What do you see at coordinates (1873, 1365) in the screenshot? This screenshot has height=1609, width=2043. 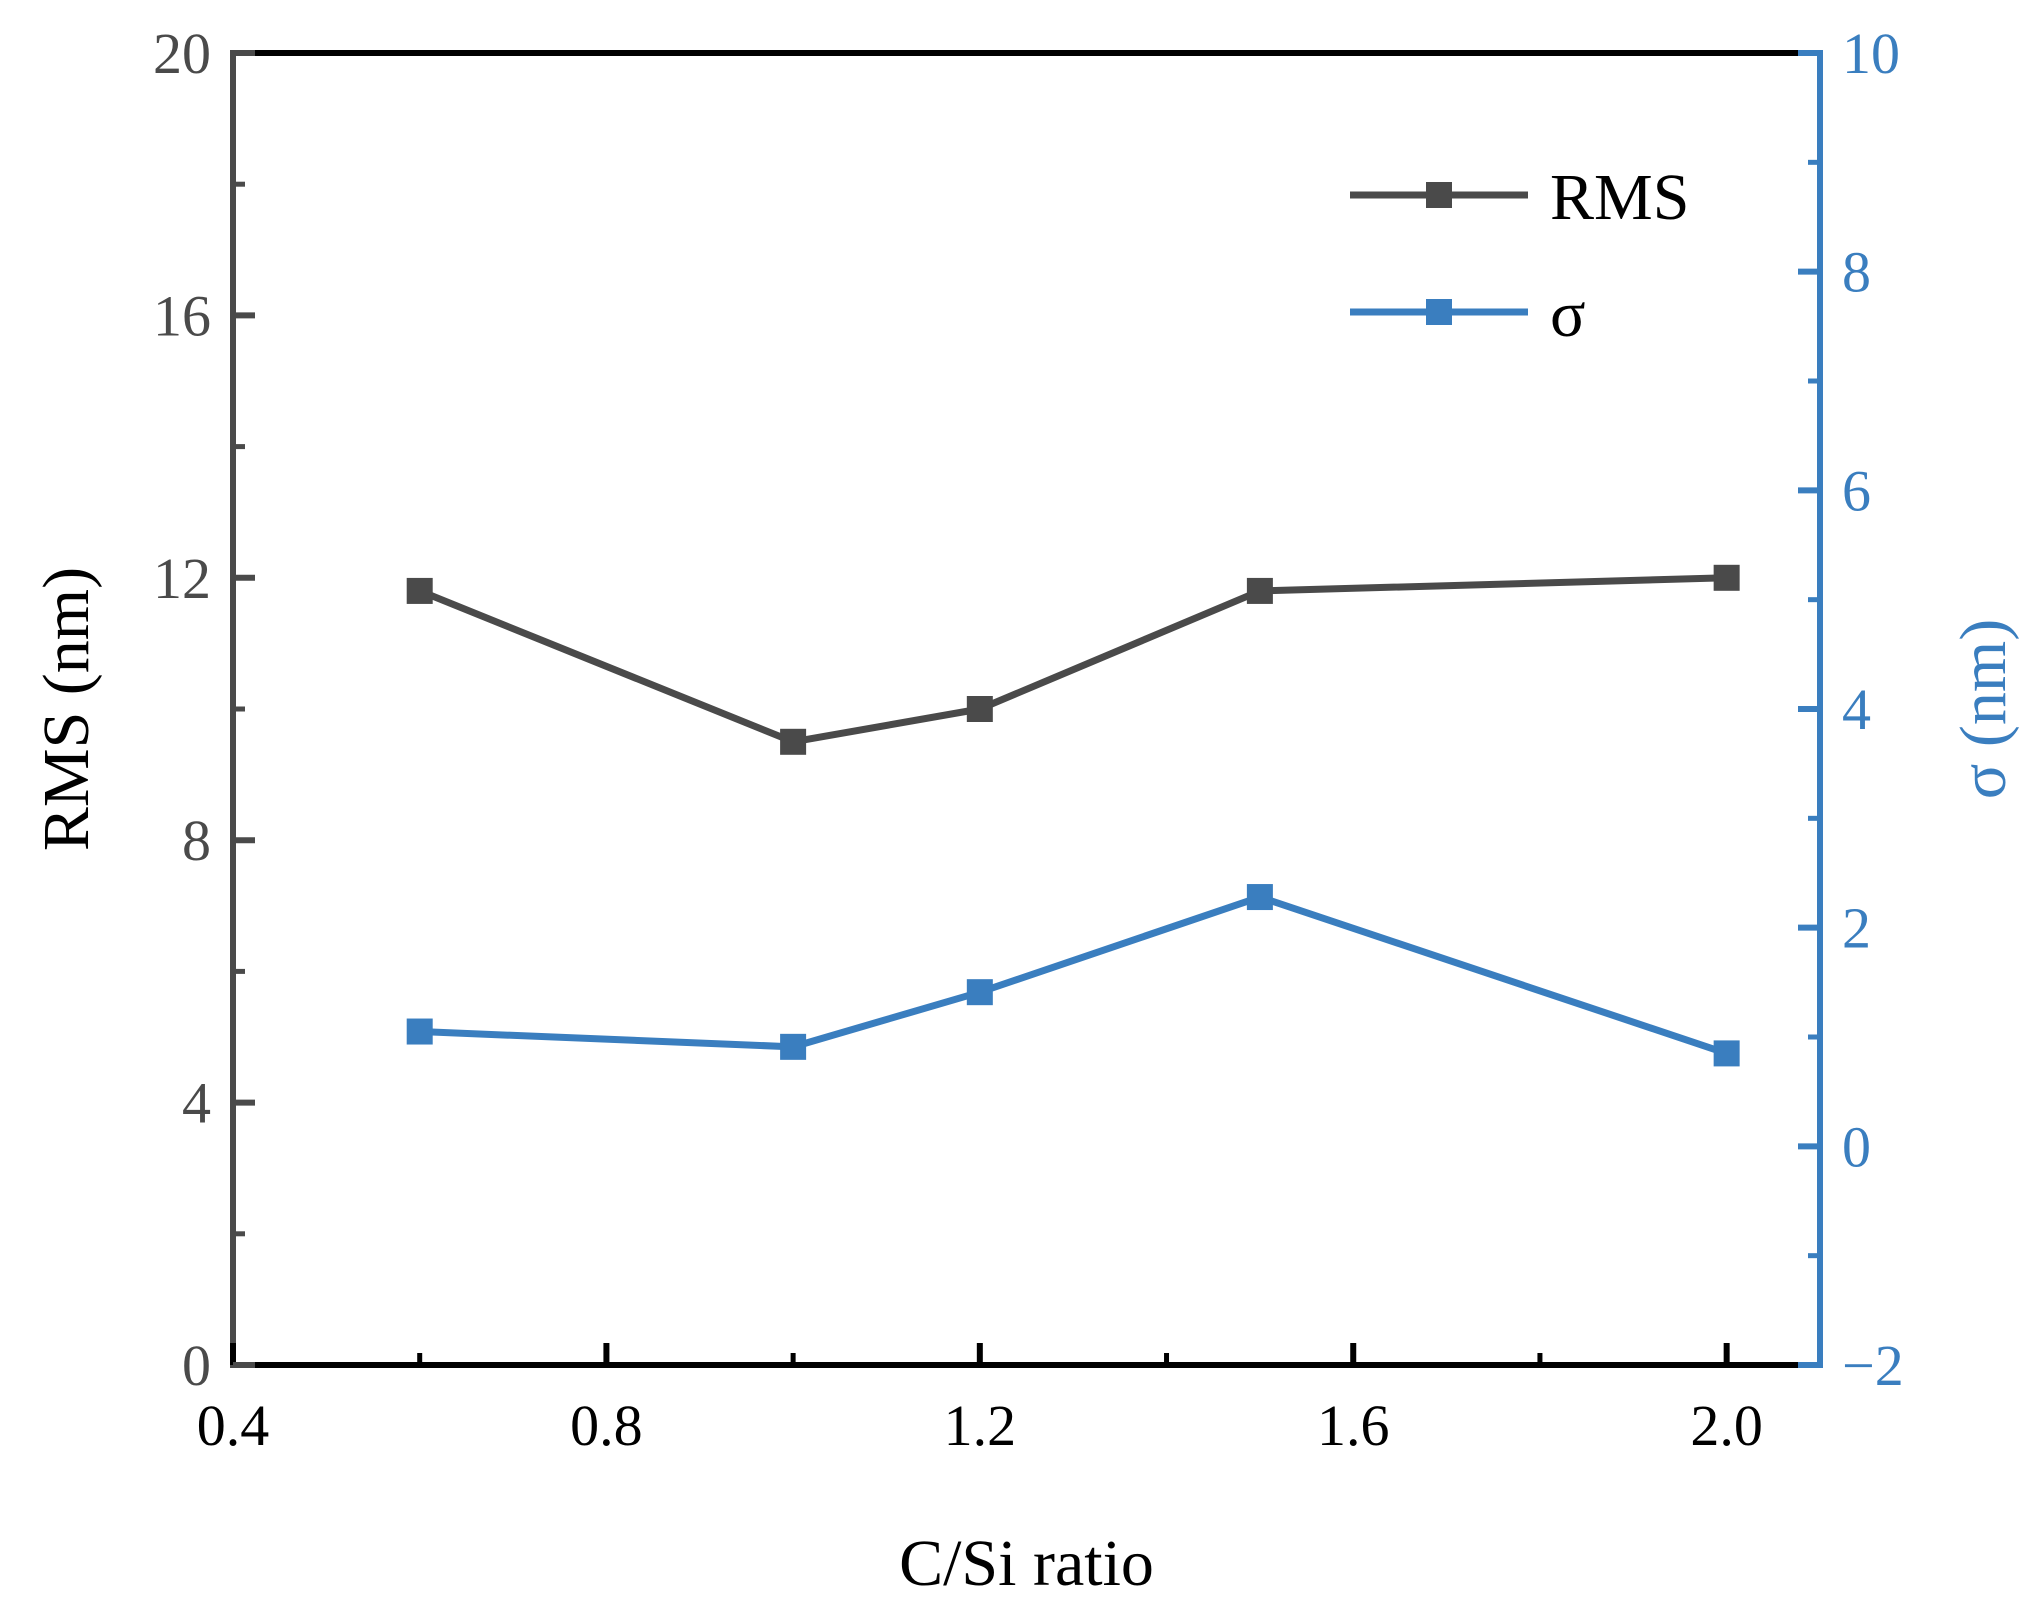 I see `y-right-tick-label: −2` at bounding box center [1873, 1365].